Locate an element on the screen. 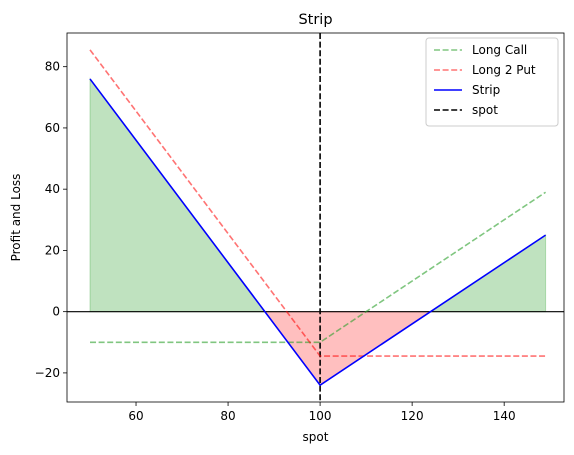  legend: Long Call Long 2 Put Strip spot is located at coordinates (492, 82).